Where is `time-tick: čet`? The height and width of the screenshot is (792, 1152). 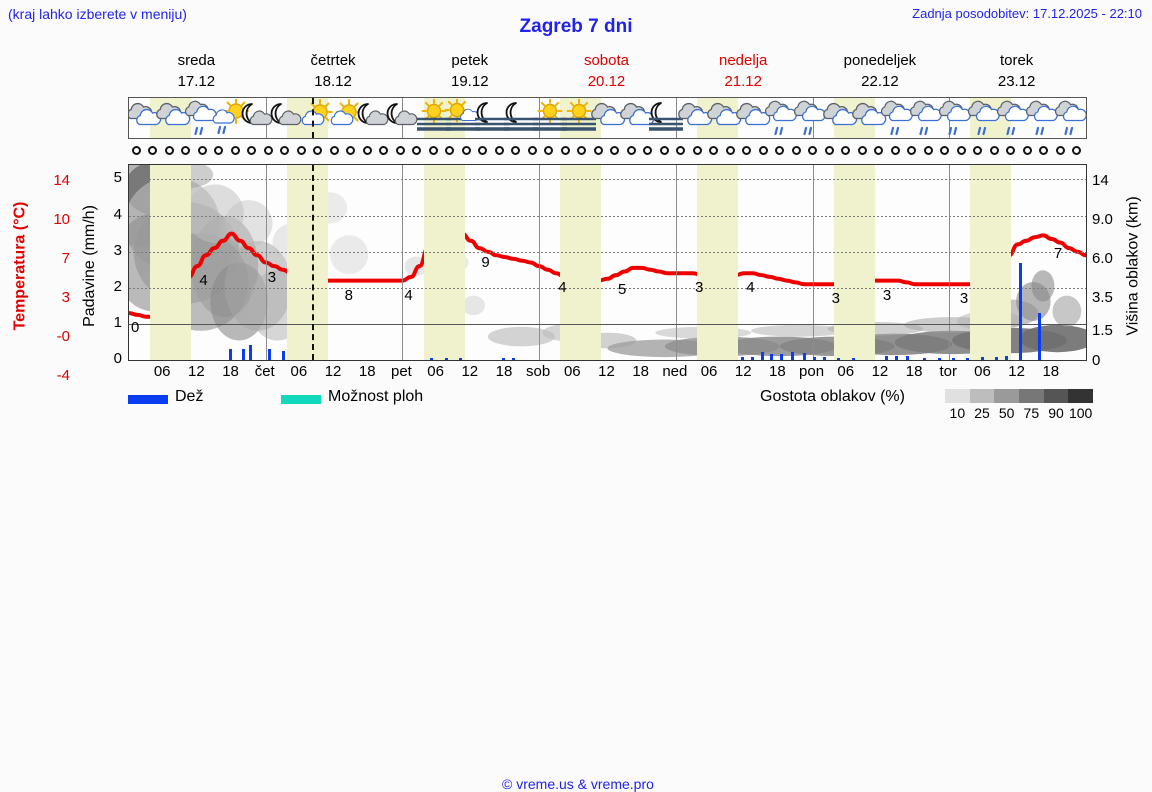
time-tick: čet is located at coordinates (264, 371).